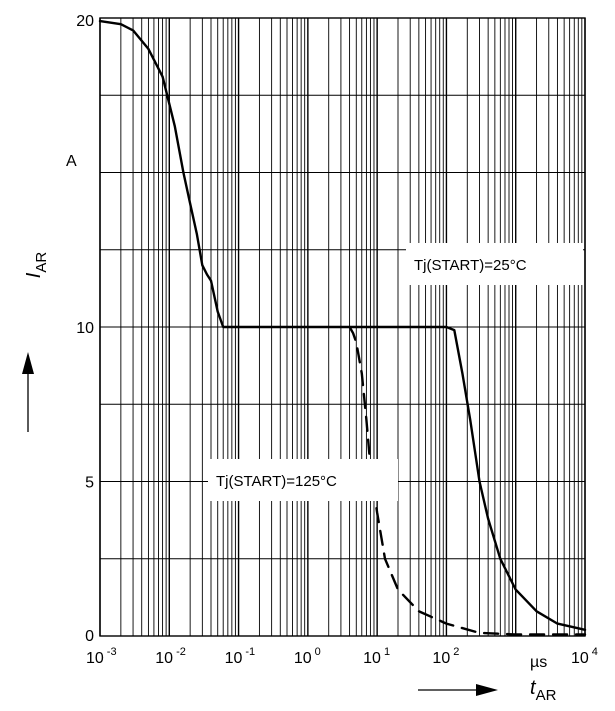 This screenshot has width=615, height=711. Describe the element at coordinates (41, 262) in the screenshot. I see `y-axis-label-sub: AR` at that location.